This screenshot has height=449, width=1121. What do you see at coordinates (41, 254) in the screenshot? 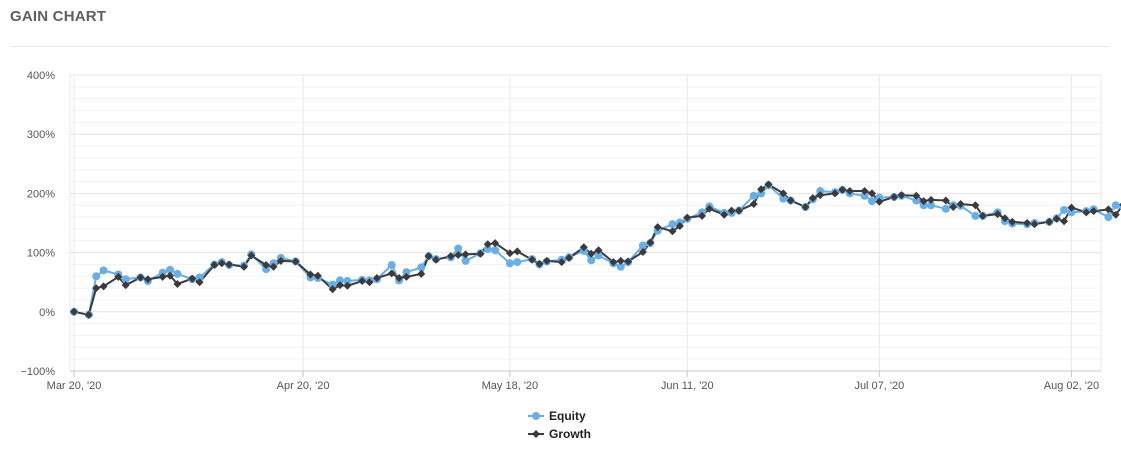
I see `y-tick-label: 100%` at bounding box center [41, 254].